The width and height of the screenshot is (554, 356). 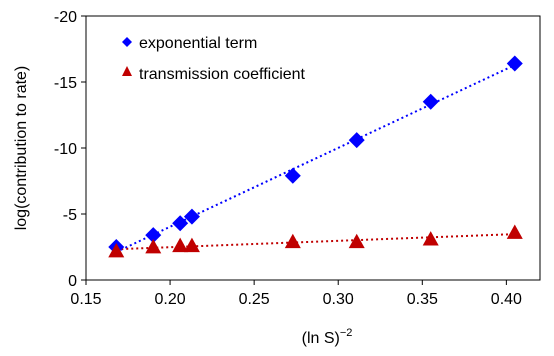 What do you see at coordinates (321, 338) in the screenshot?
I see `x-axis-label-base: (ln S)` at bounding box center [321, 338].